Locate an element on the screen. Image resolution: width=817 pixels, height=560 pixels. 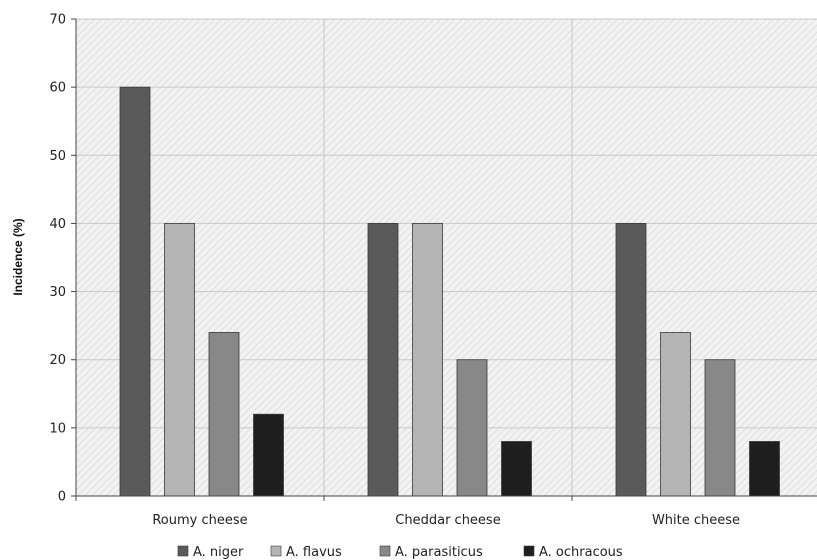
y-tick-label: 10 is located at coordinates (57, 428).